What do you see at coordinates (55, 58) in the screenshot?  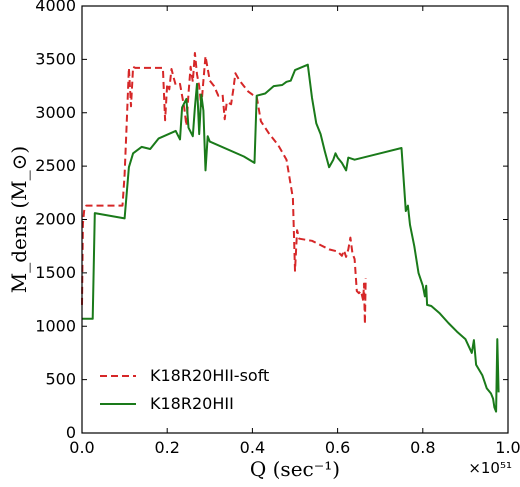 I see `y-tick-label: 3500` at bounding box center [55, 58].